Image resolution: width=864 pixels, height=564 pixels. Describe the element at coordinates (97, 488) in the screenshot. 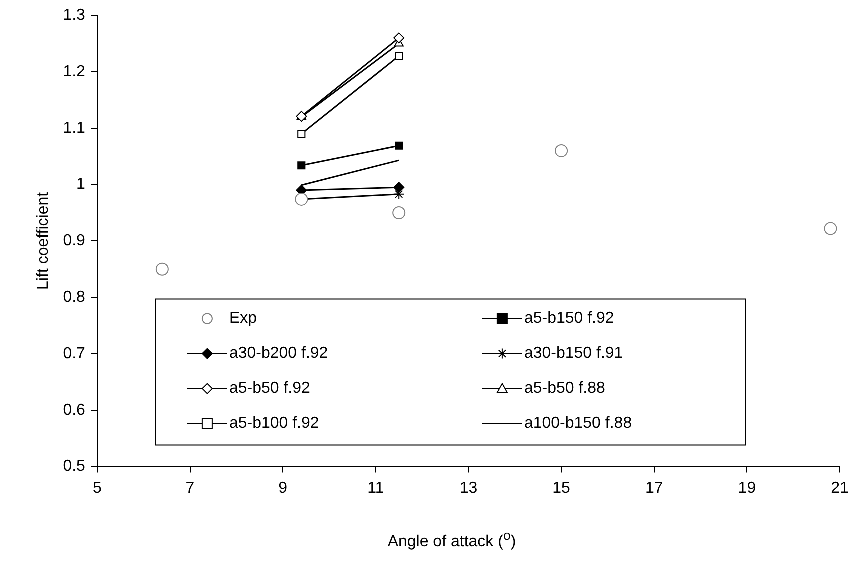

I see `x-tick-label: 5` at that location.